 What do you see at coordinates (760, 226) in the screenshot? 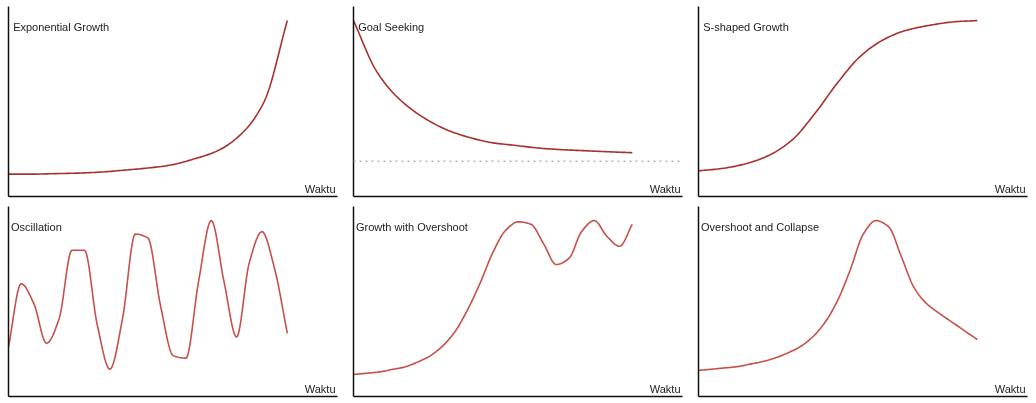
I see `chart-title: Overshoot and Collapse` at bounding box center [760, 226].